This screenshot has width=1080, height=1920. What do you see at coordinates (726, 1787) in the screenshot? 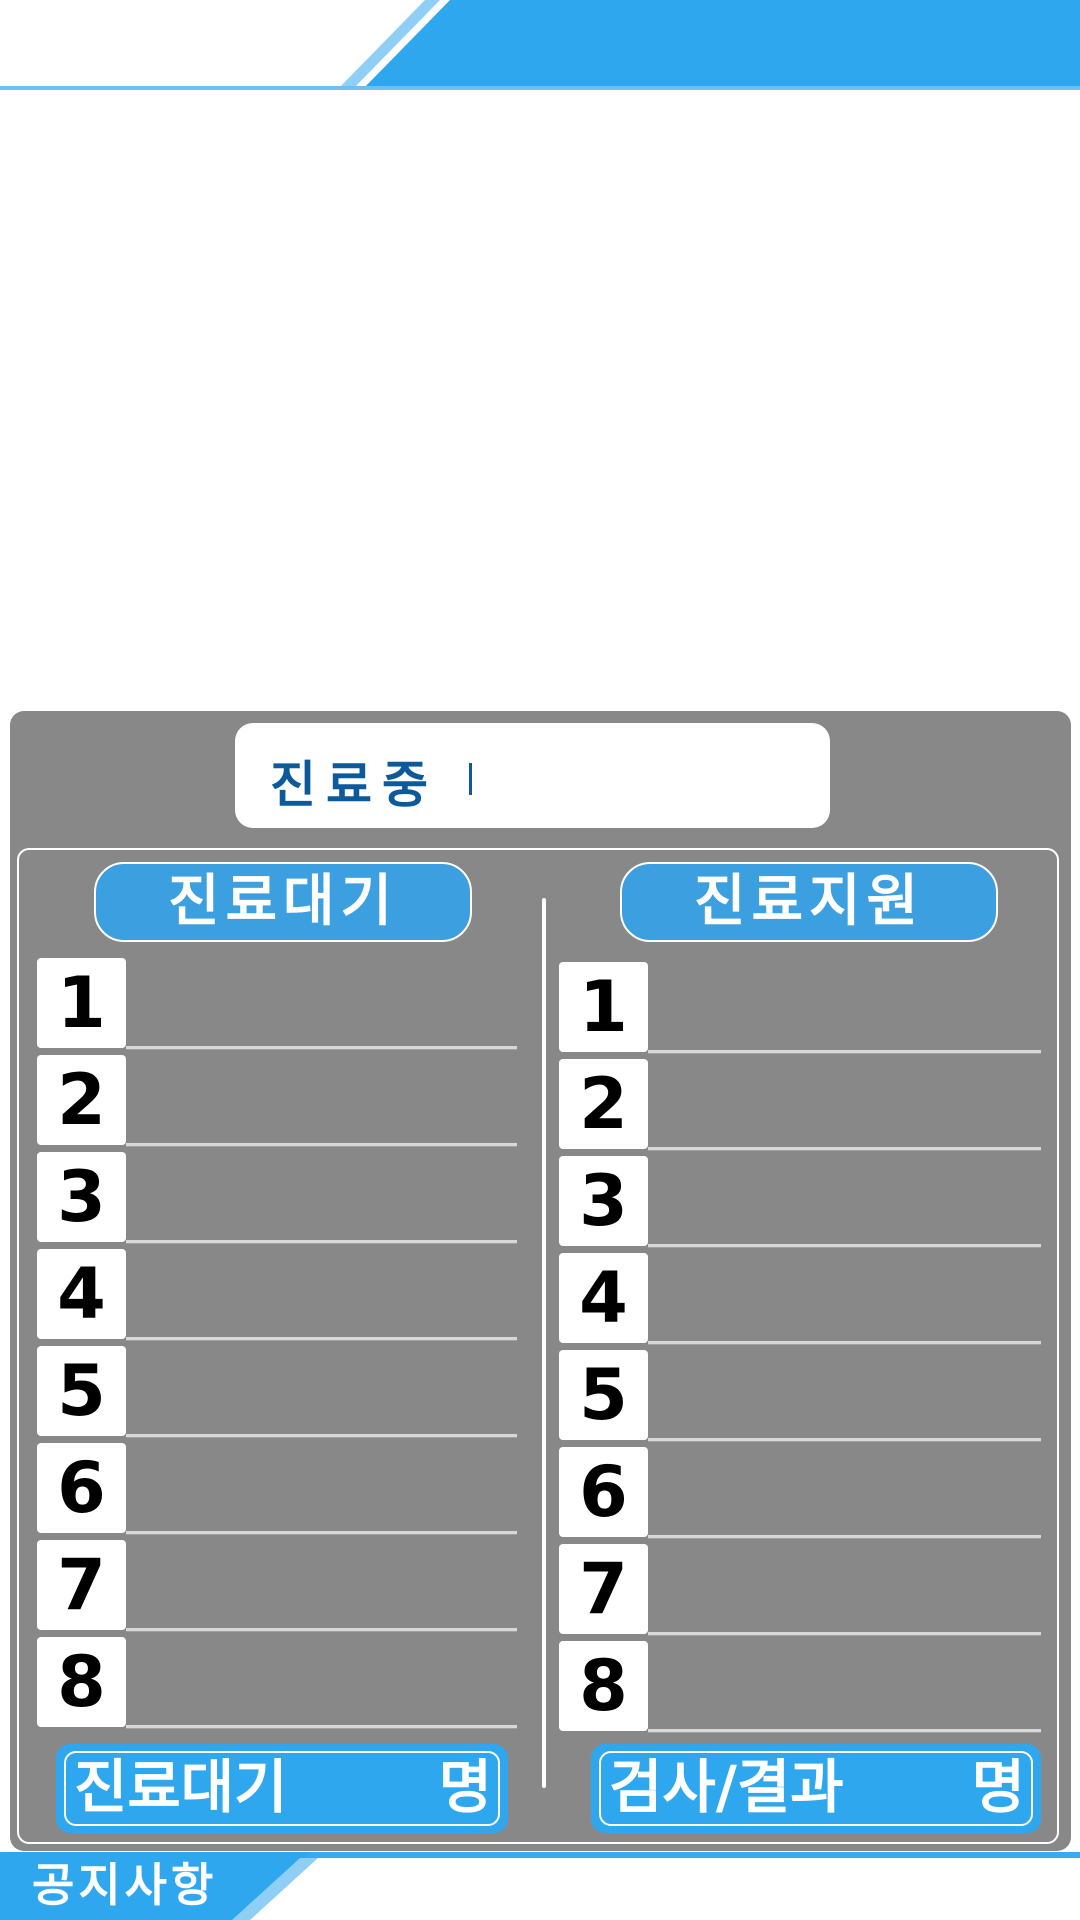
I see `exam-count-label: 검사/결과` at bounding box center [726, 1787].